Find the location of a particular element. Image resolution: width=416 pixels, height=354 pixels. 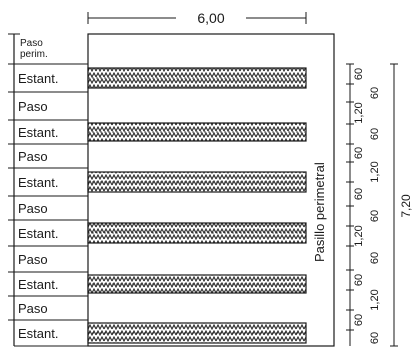

row-label-paso-perim: Paso is located at coordinates (31, 43).